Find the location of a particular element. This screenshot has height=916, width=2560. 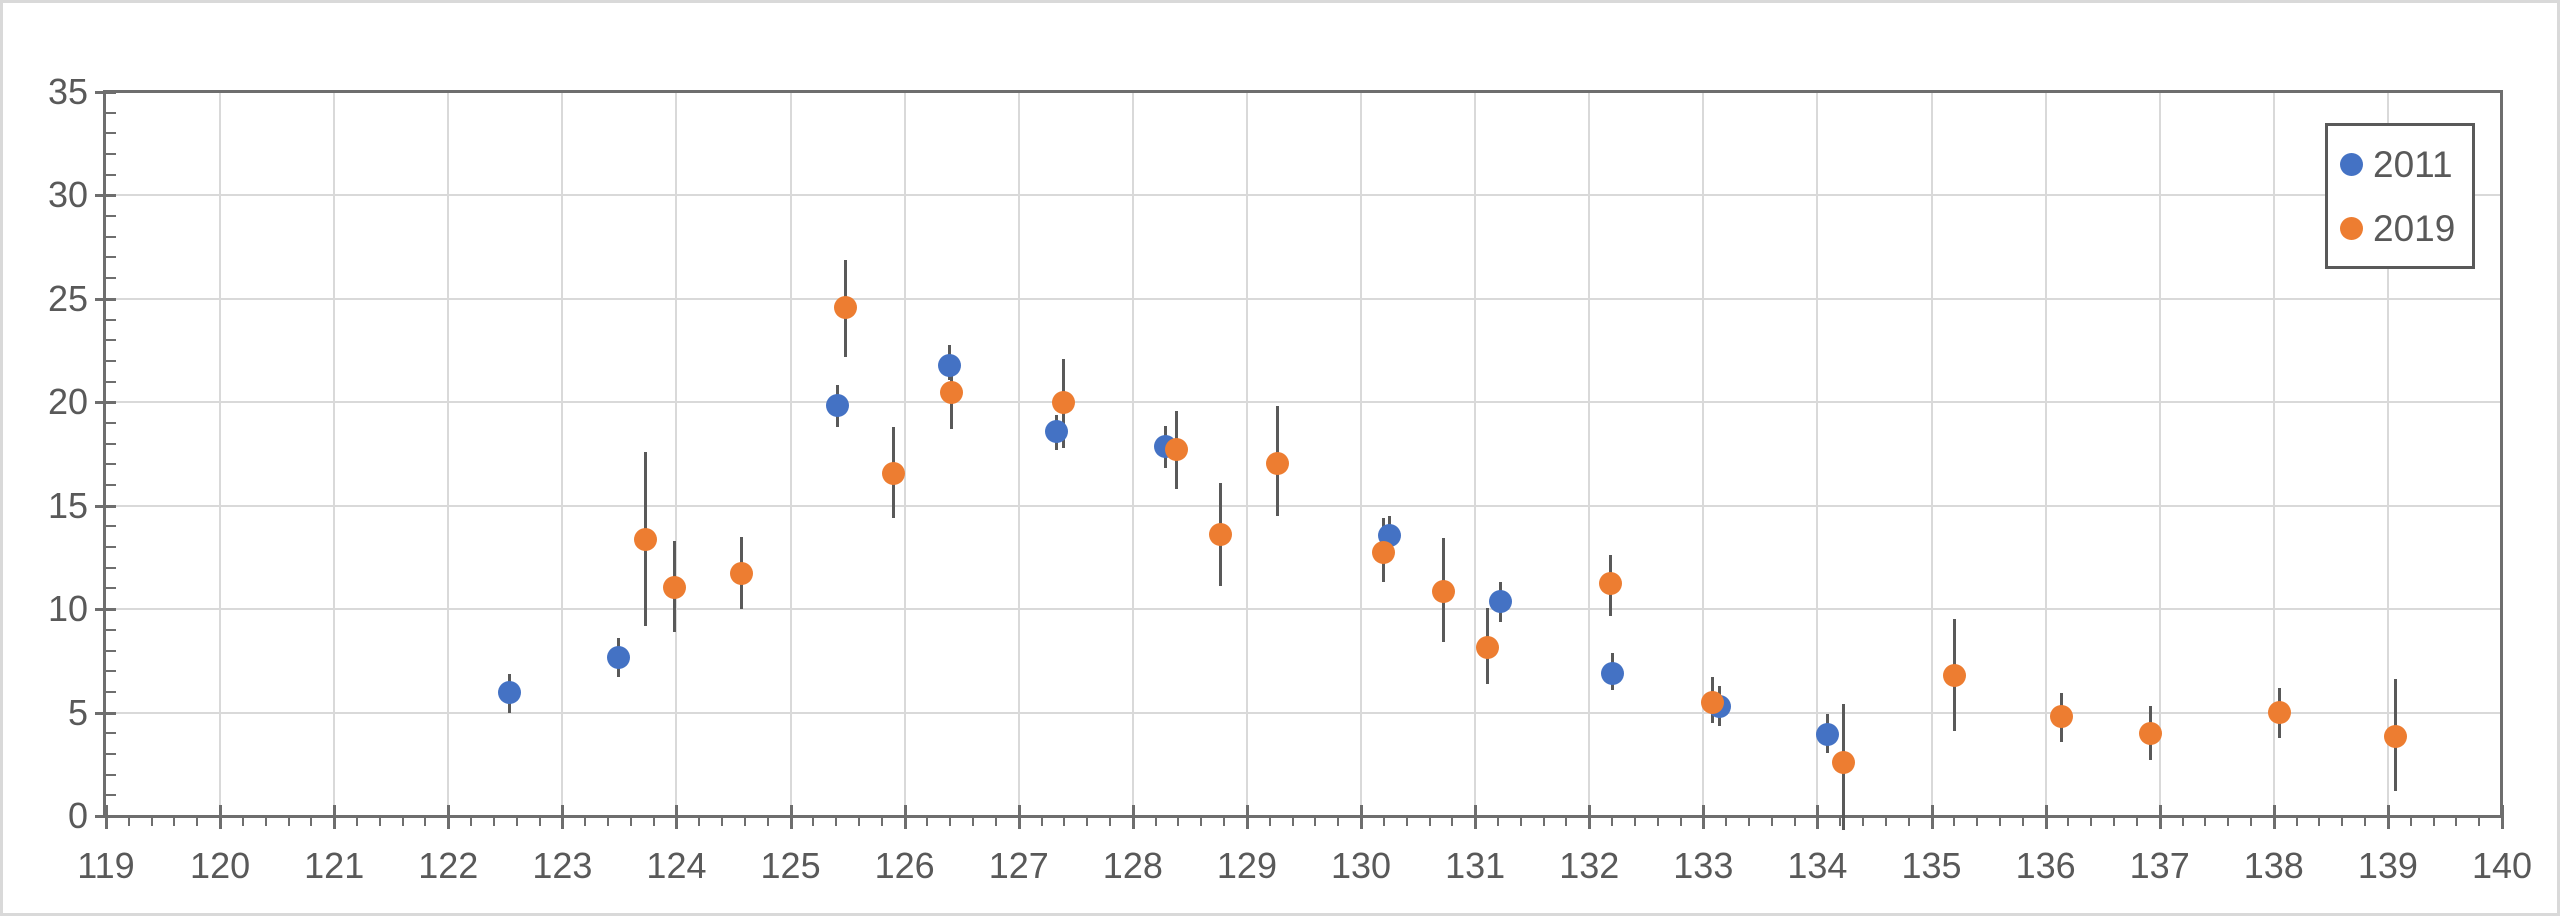

legend: 2011 2019 is located at coordinates (2400, 196).